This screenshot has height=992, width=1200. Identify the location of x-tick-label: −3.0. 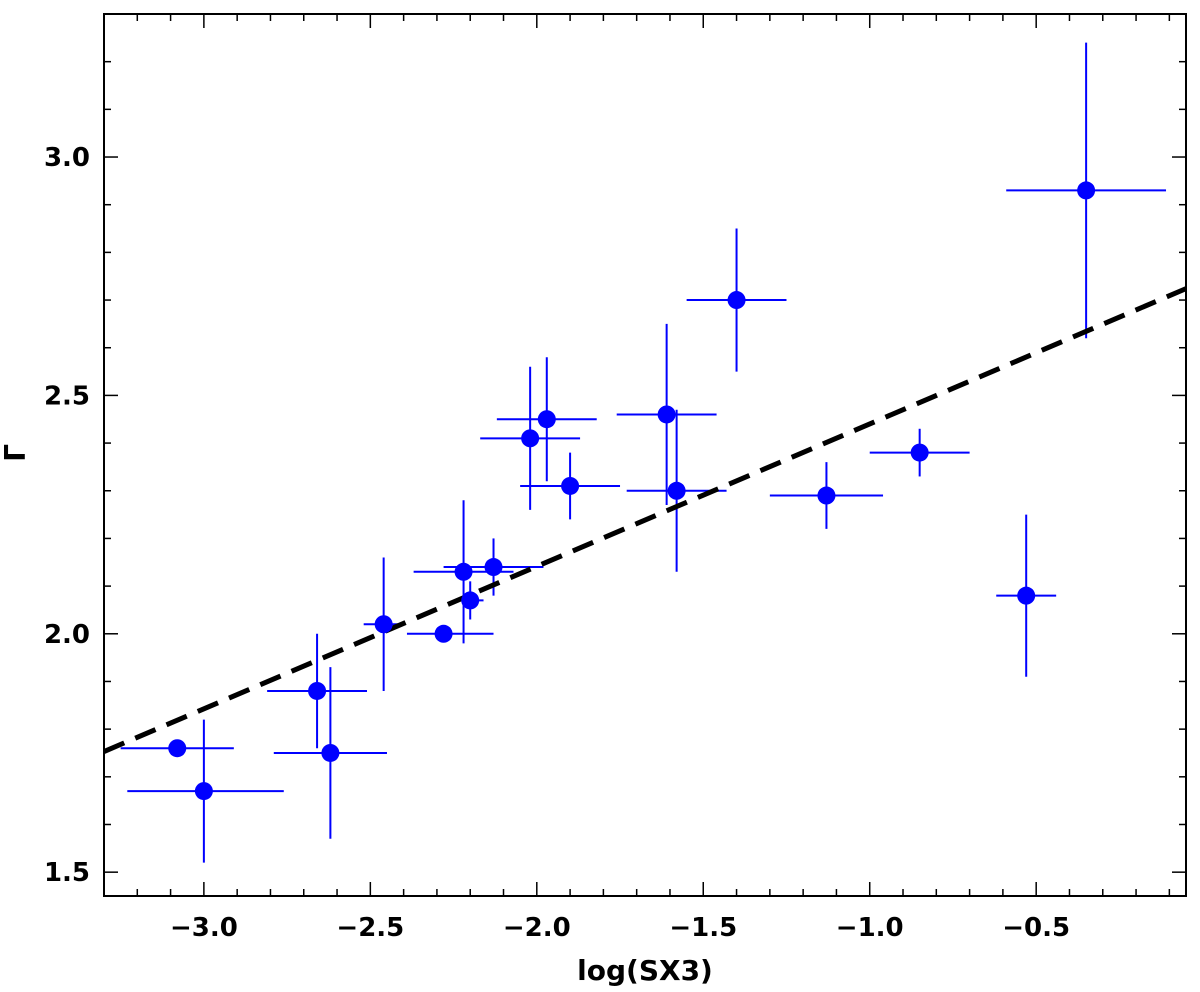
(204, 928).